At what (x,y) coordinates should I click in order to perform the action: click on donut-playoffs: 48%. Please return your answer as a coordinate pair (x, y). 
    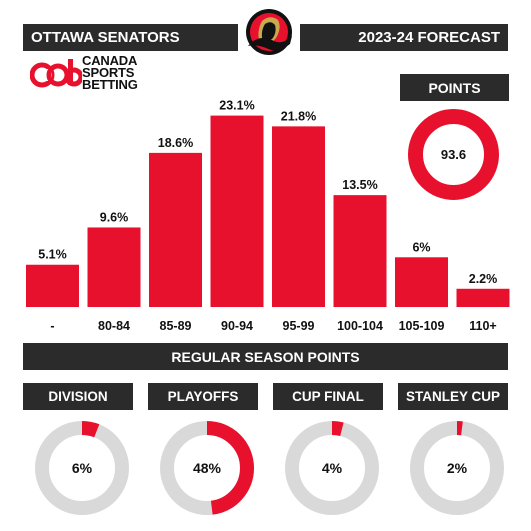
    Looking at the image, I should click on (207, 468).